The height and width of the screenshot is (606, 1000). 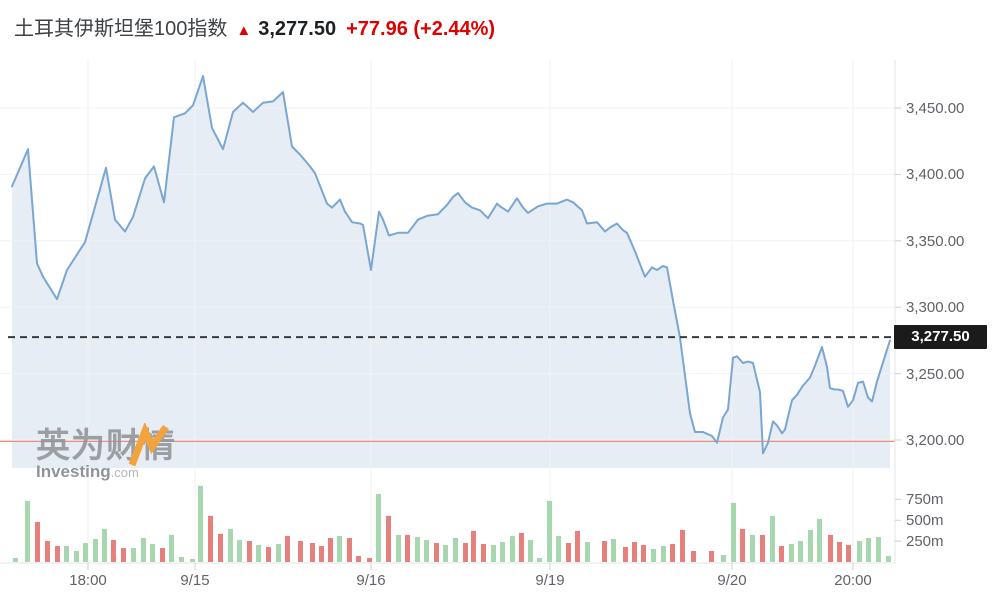 I want to click on brand-suffix: .com, so click(x=124, y=472).